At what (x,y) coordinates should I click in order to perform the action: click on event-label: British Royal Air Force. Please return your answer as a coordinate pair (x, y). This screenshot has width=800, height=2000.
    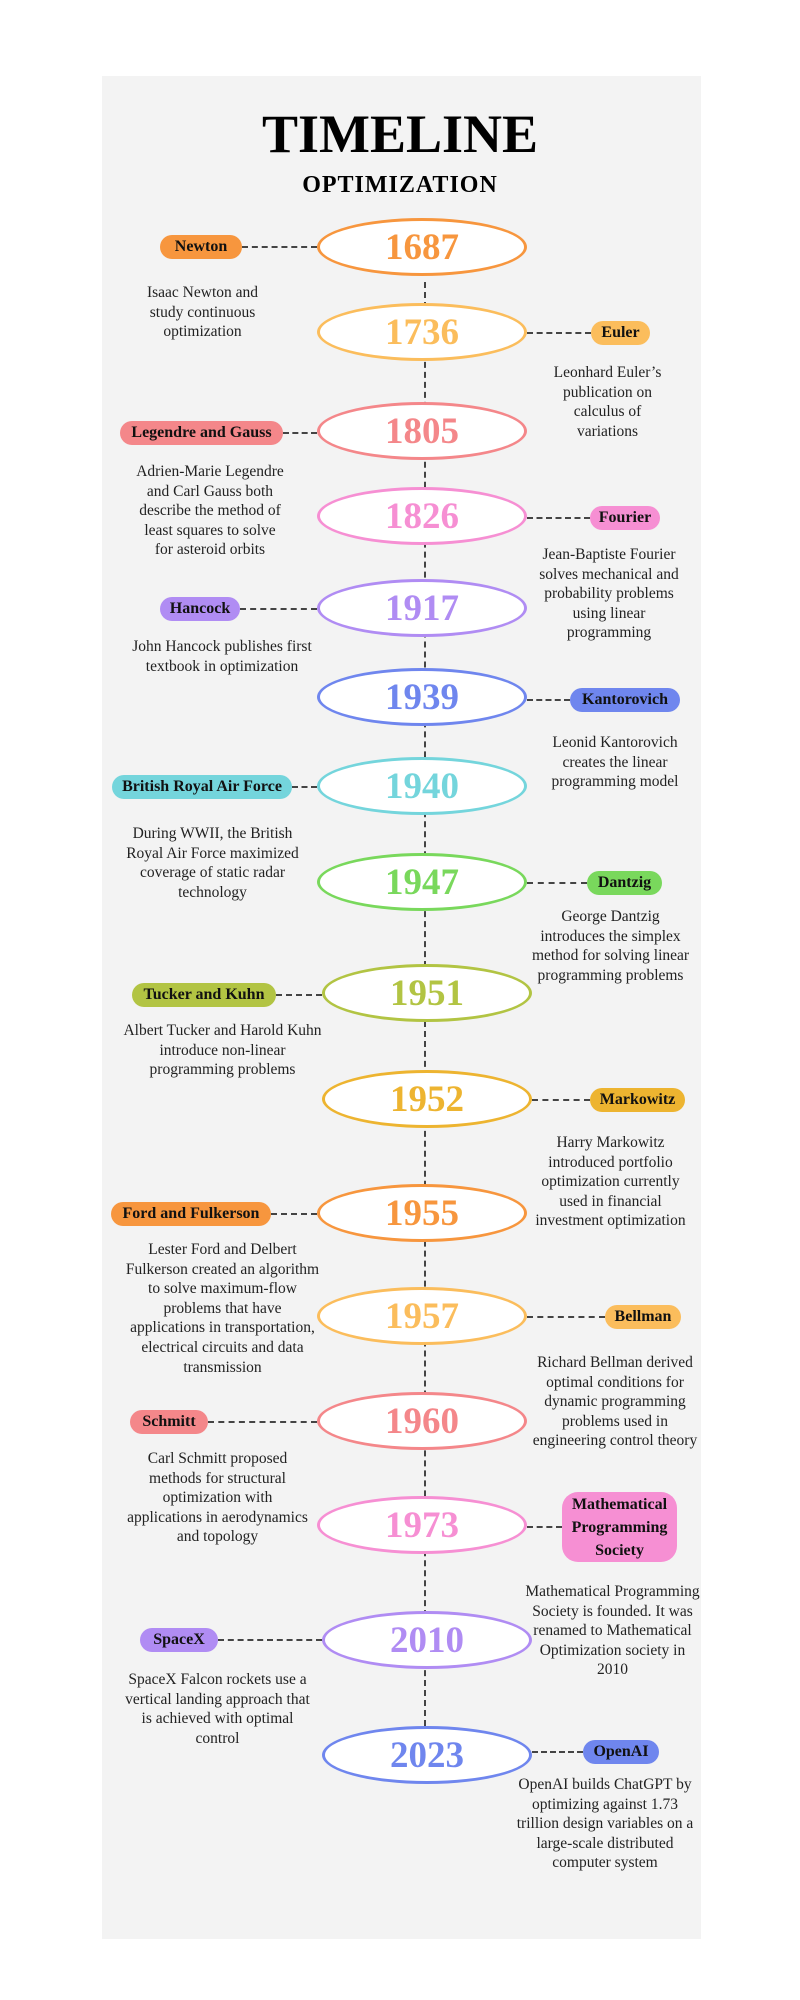
    Looking at the image, I should click on (202, 787).